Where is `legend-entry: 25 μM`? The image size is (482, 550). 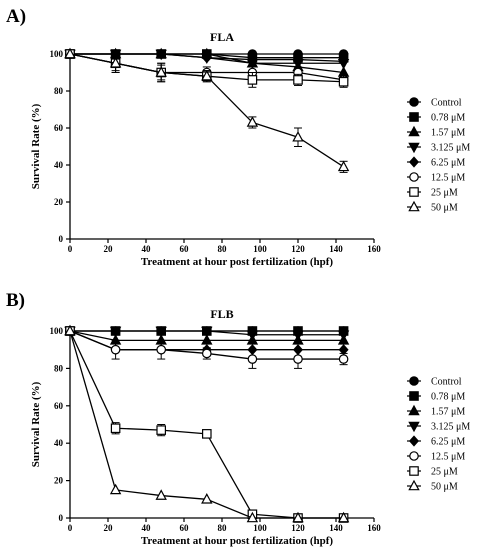 legend-entry: 25 μM is located at coordinates (432, 193).